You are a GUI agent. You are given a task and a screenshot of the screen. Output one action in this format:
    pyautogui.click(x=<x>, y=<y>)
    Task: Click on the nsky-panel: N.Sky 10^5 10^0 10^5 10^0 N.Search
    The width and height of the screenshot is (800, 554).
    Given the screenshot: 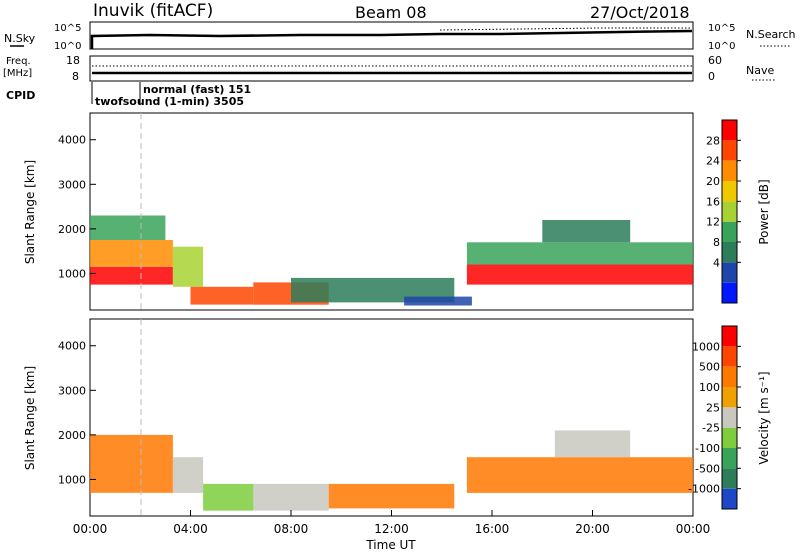 What is the action you would take?
    pyautogui.click(x=400, y=36)
    